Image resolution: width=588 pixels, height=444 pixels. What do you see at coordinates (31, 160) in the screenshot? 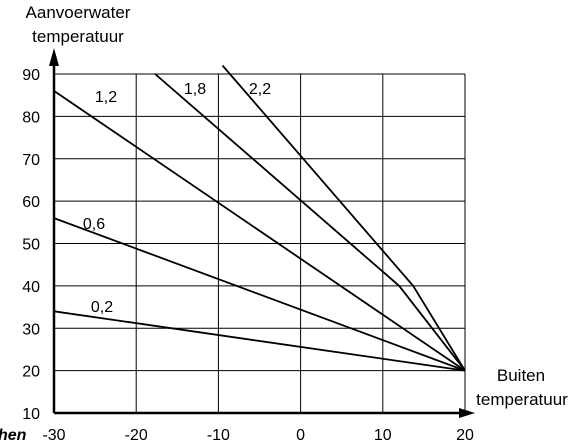
I see `y-tick-label: 70` at bounding box center [31, 160].